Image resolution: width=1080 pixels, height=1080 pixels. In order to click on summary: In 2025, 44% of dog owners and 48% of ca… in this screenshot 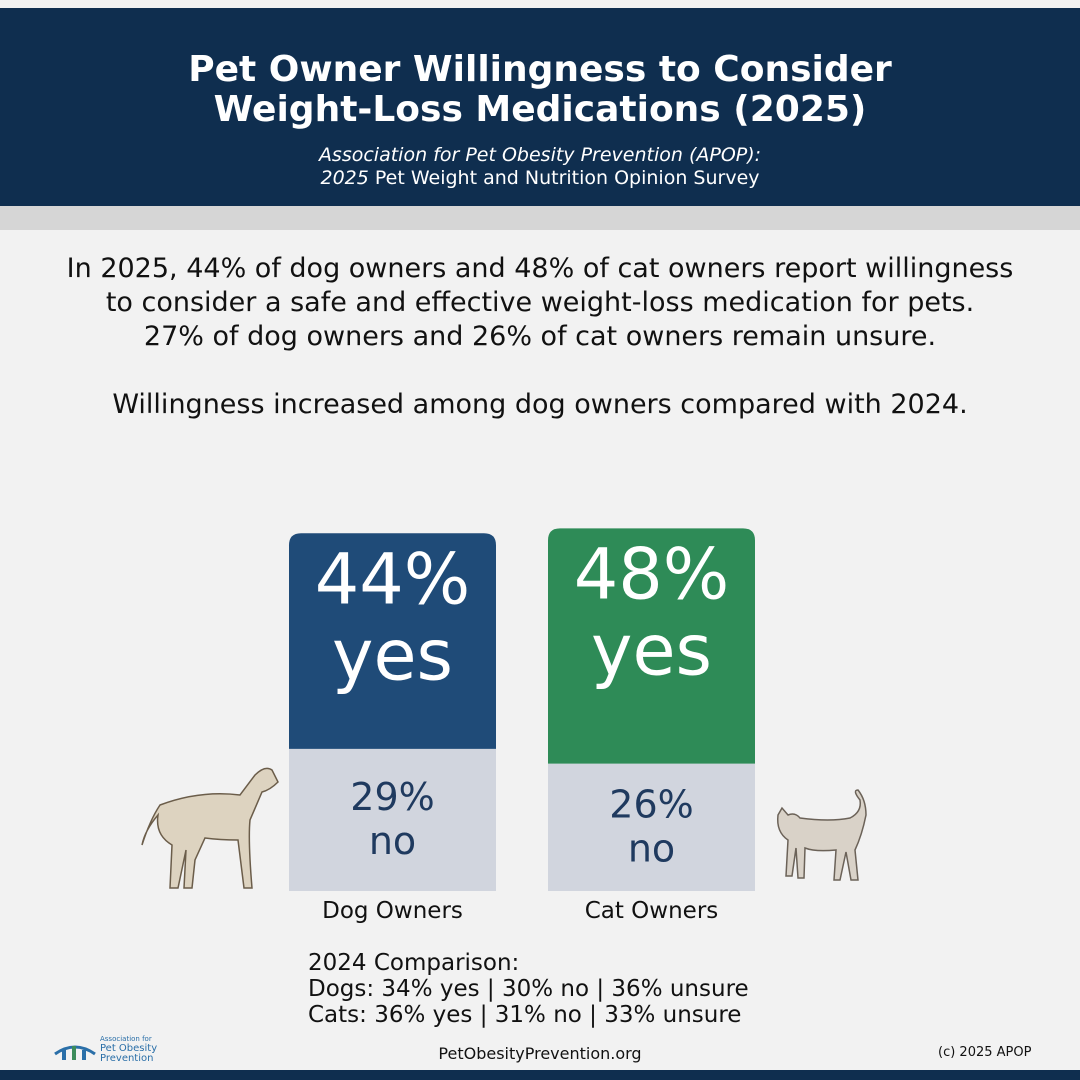, I will do `click(540, 337)`.